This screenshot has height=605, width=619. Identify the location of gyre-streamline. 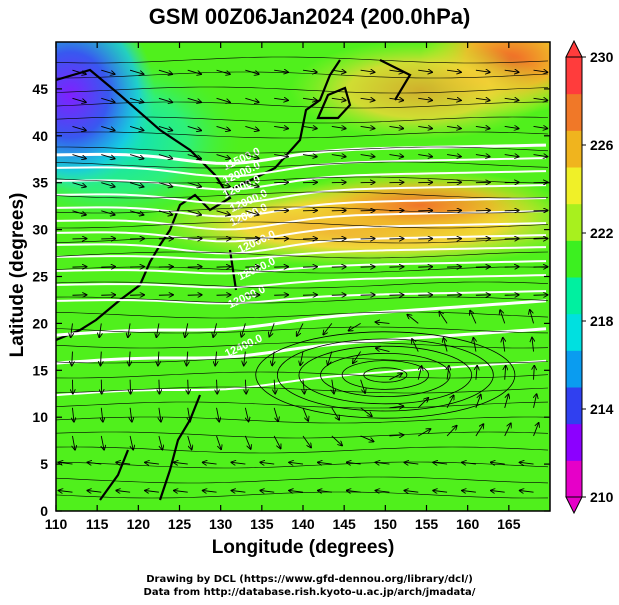
(385, 375).